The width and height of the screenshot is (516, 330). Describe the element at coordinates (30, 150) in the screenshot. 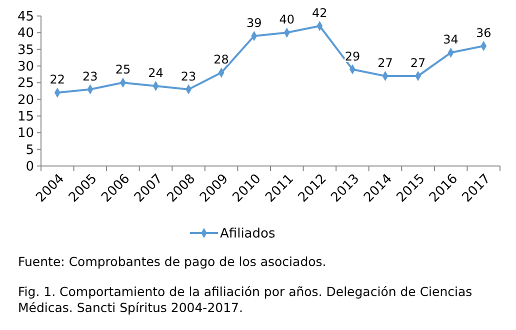

I see `y-tick-label: 5` at that location.